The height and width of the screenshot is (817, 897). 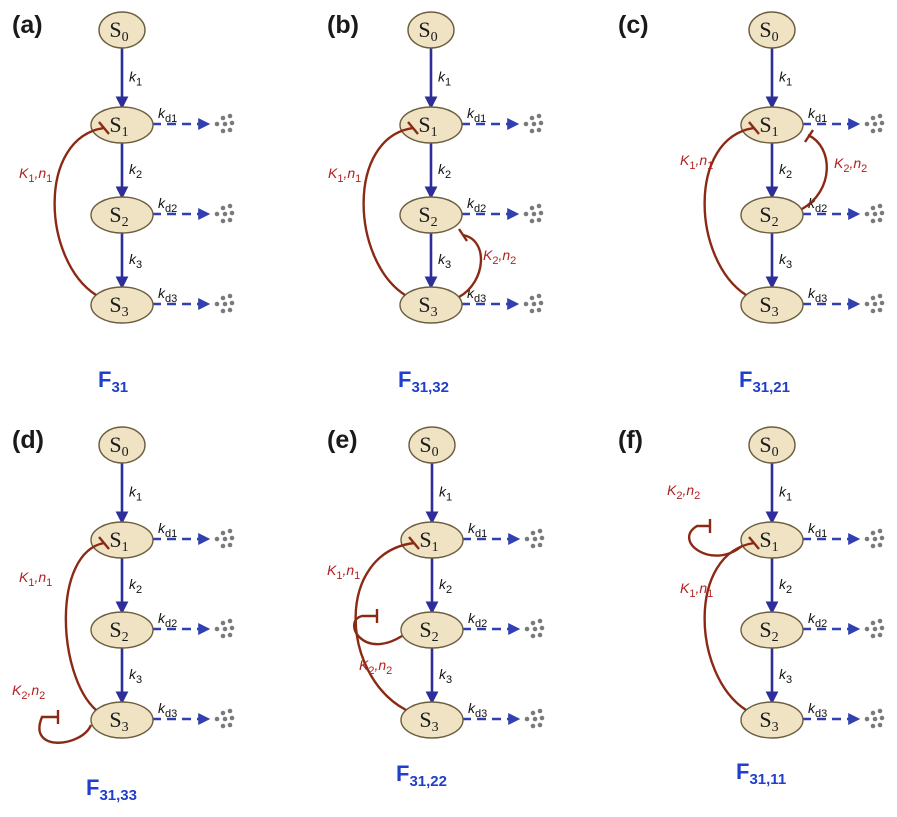 I want to click on state-label-s0-main: S, so click(x=765, y=444).